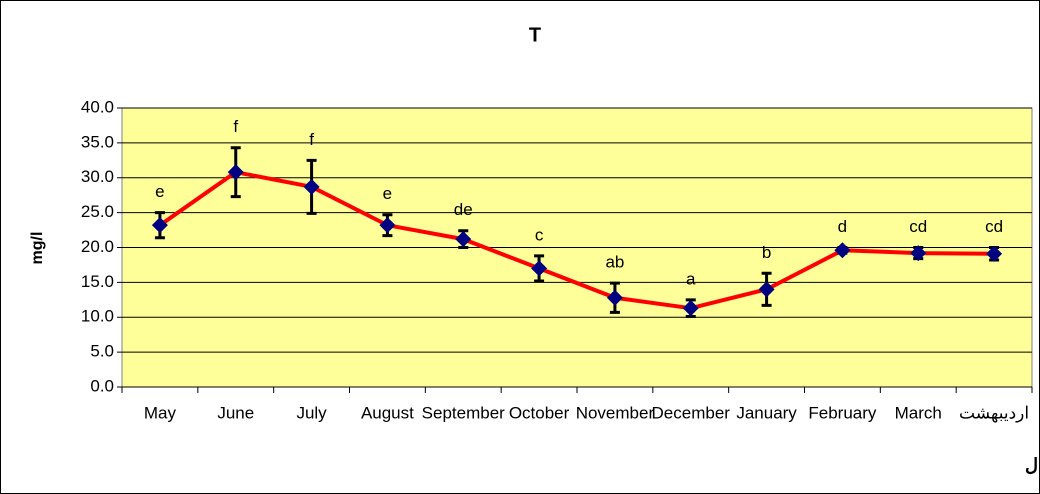 The height and width of the screenshot is (494, 1040). I want to click on y-tick-label: 25.0, so click(97, 211).